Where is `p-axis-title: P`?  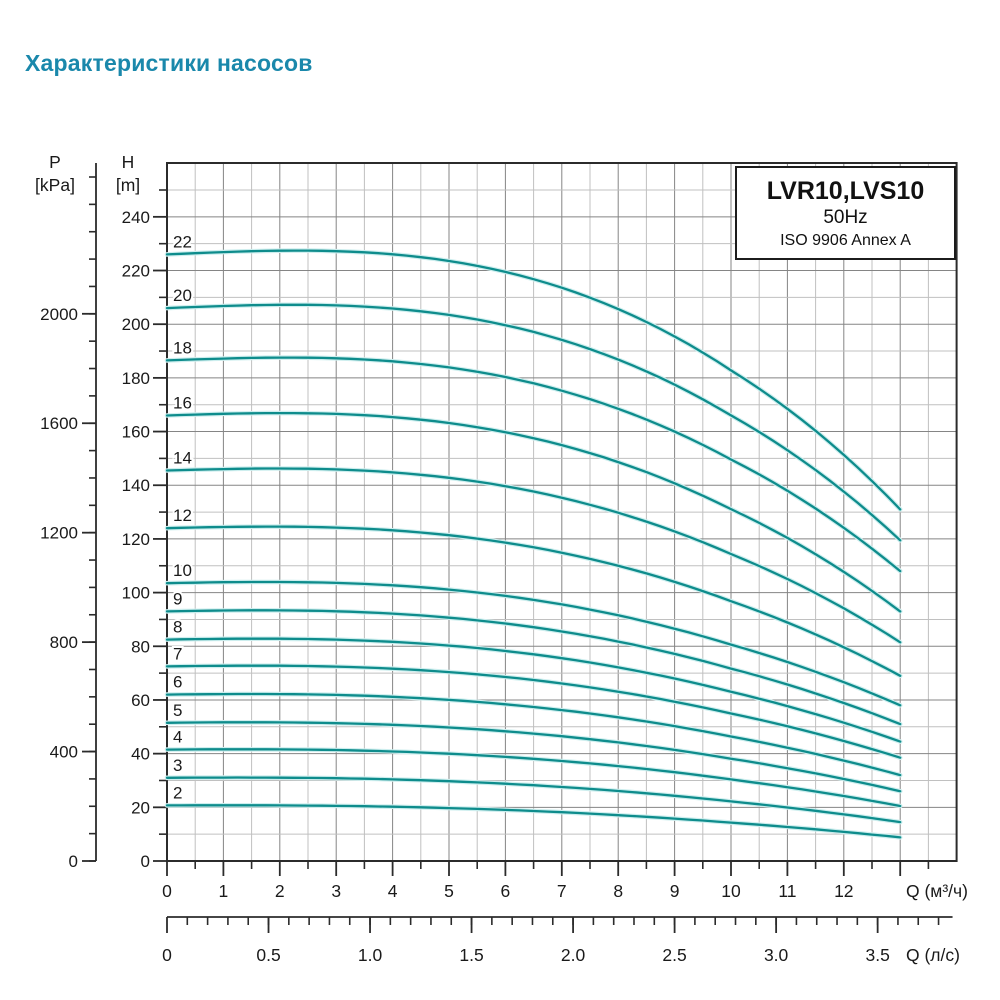 p-axis-title: P is located at coordinates (55, 162).